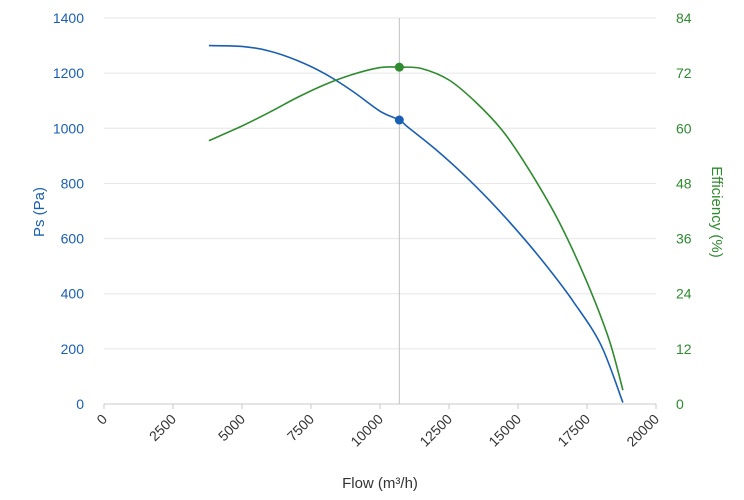  Describe the element at coordinates (684, 73) in the screenshot. I see `right-tick-label: 72` at that location.